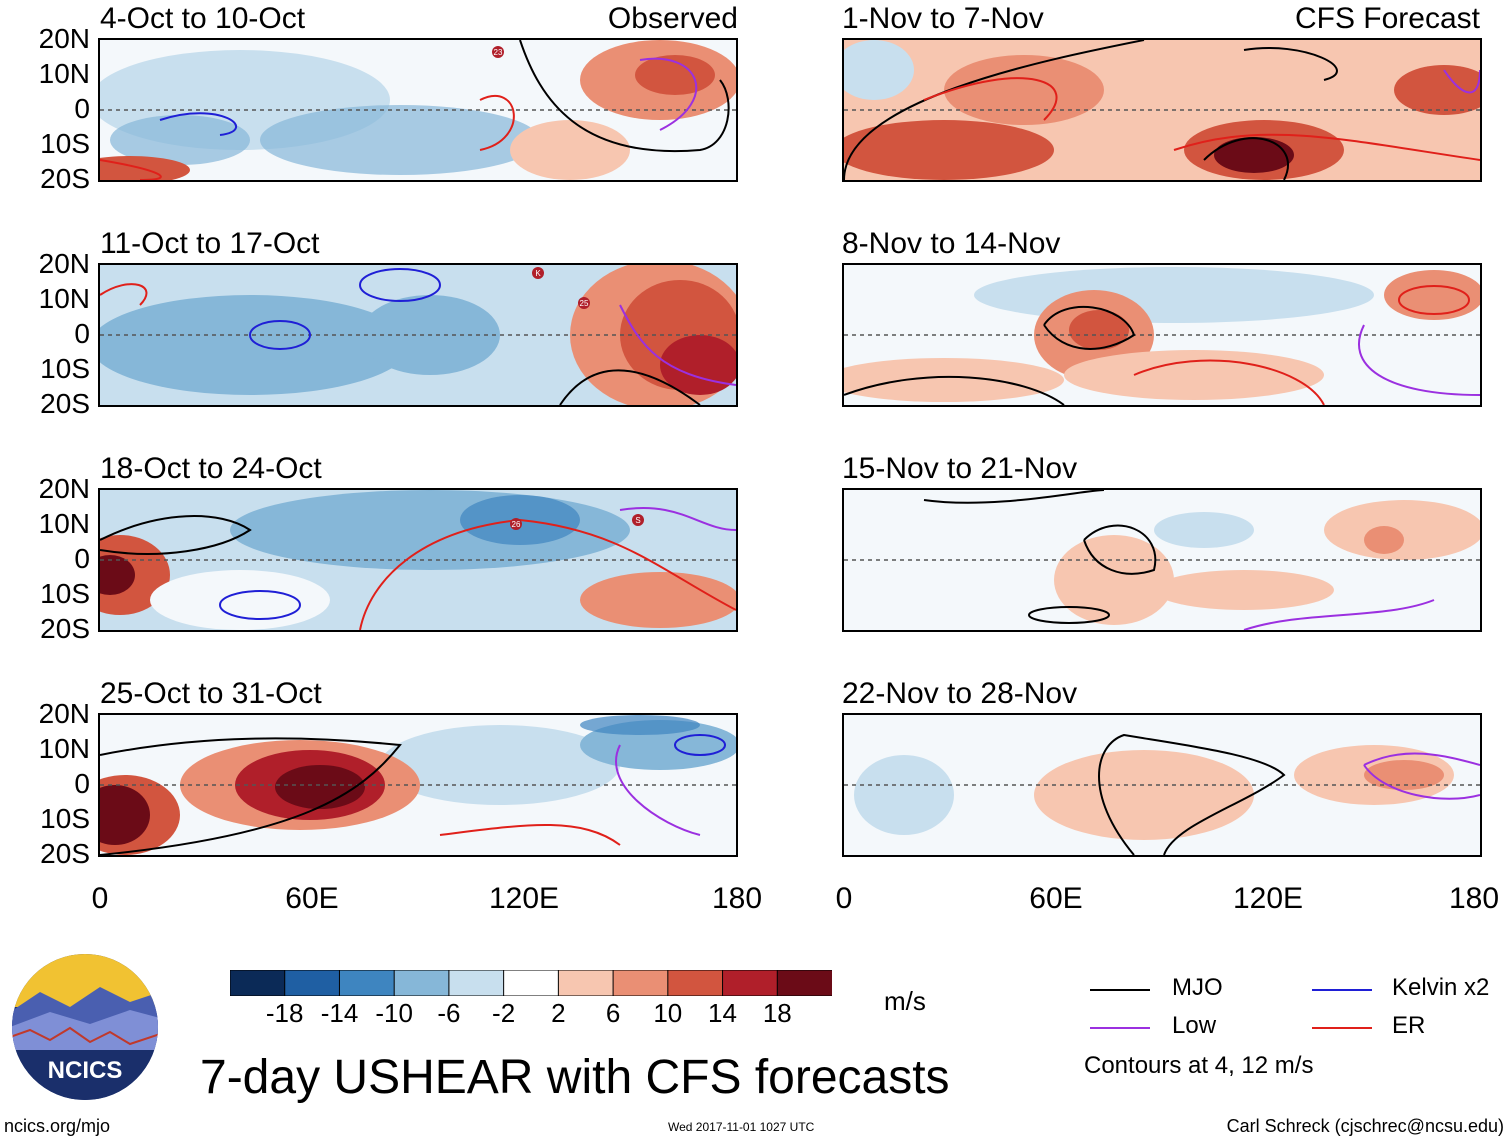  Describe the element at coordinates (516, 524) in the screenshot. I see `cyclone-marker-26: 26` at that location.